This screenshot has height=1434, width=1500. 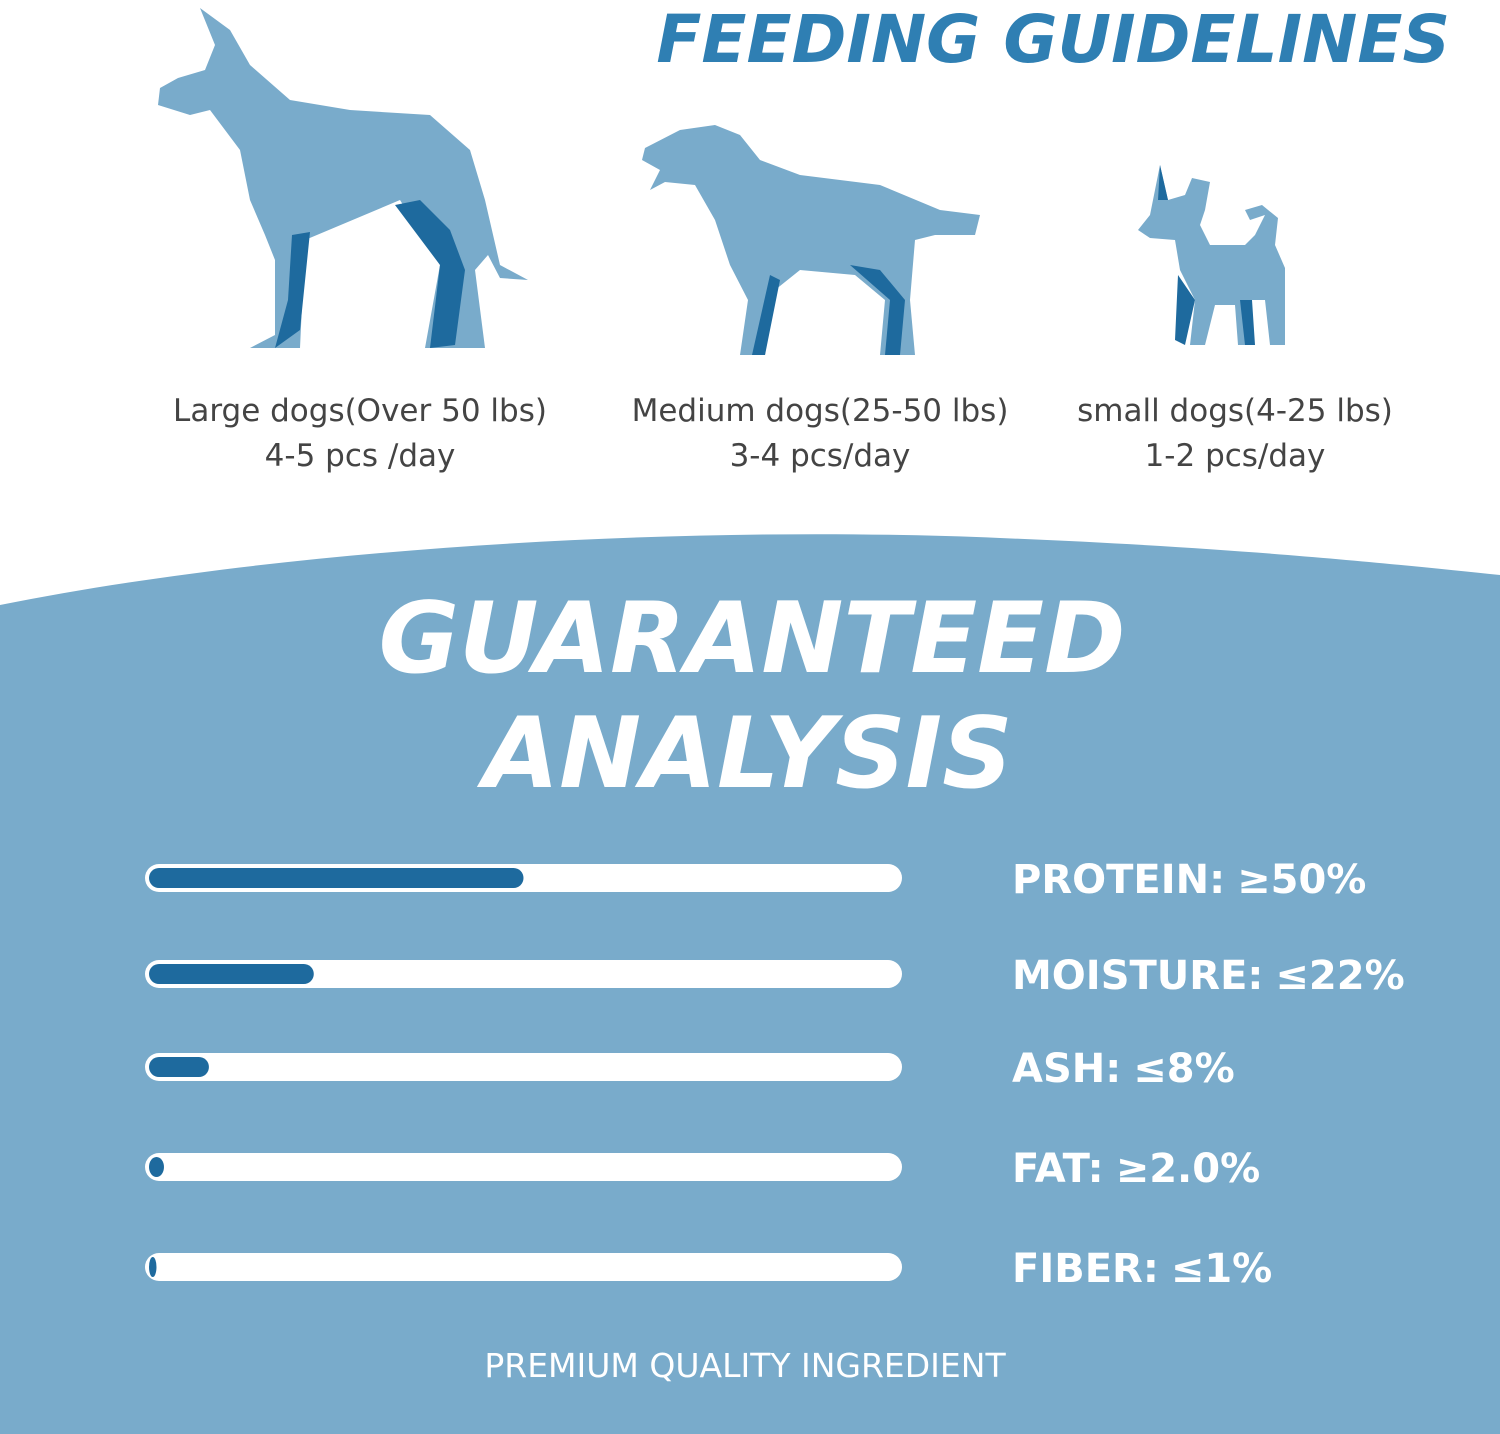 I want to click on item-name: MOISTURE:, so click(x=1137, y=976).